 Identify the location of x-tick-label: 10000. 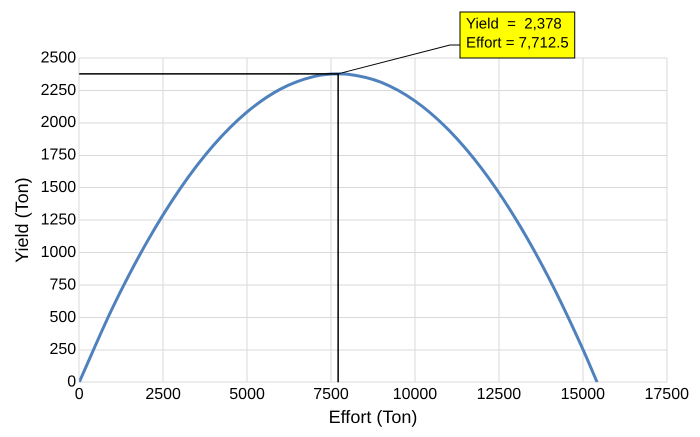
(415, 395).